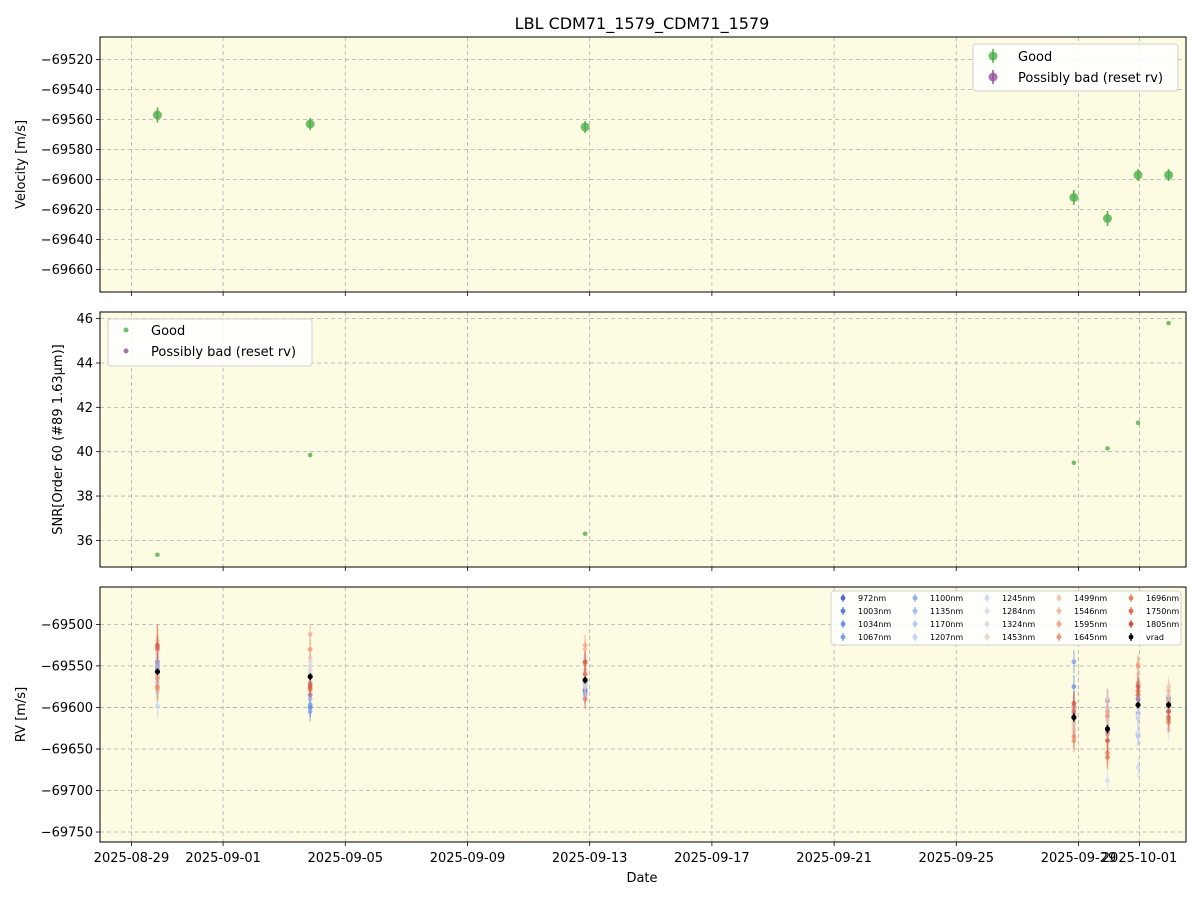  I want to click on legend-label: 1100nm, so click(946, 598).